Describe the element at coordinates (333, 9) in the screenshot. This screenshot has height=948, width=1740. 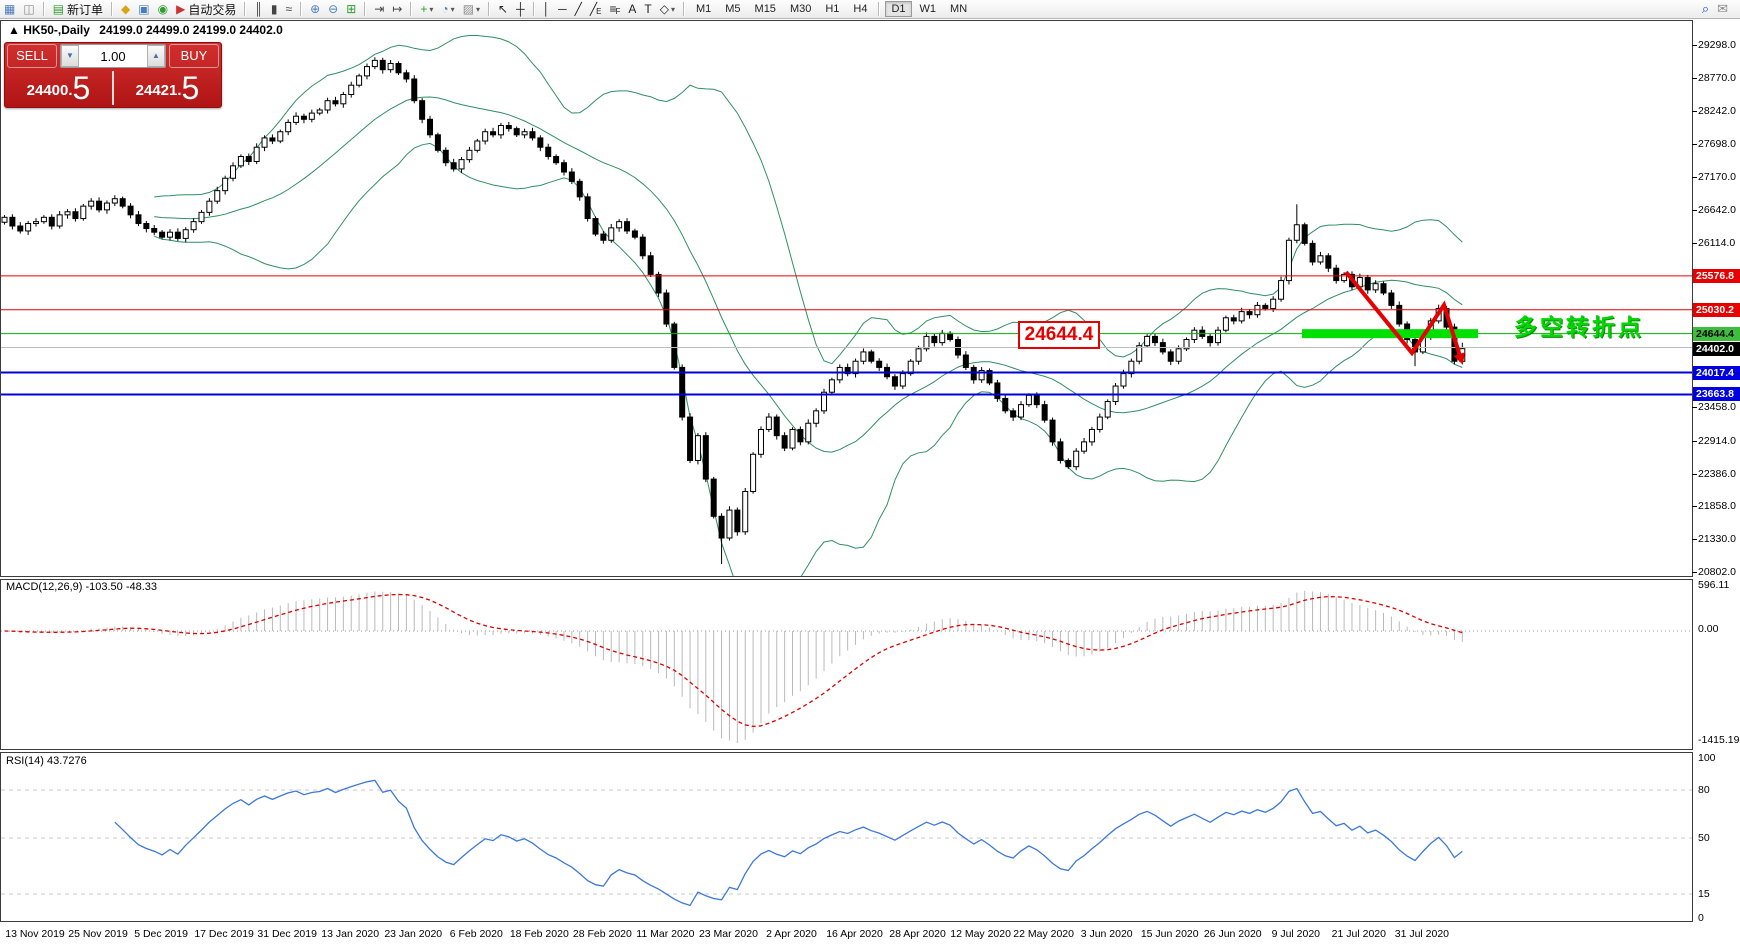
I see `zoom-out-icon: ⊖` at that location.